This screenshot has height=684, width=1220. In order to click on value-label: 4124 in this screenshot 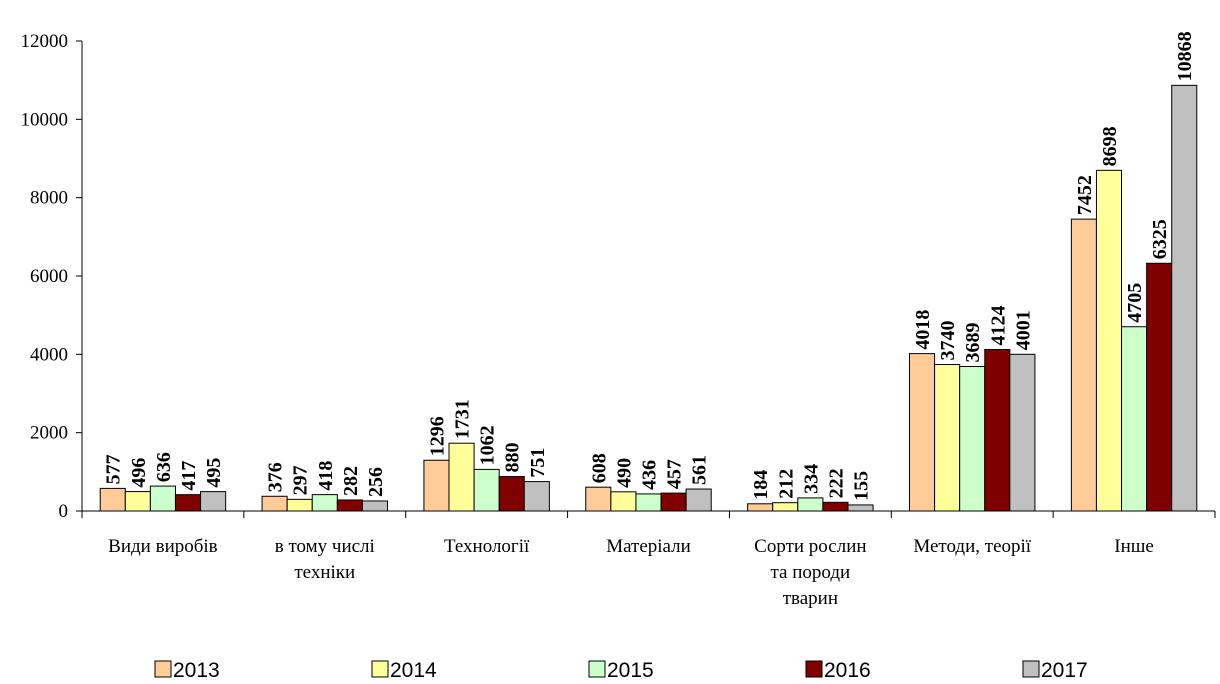, I will do `click(998, 325)`.